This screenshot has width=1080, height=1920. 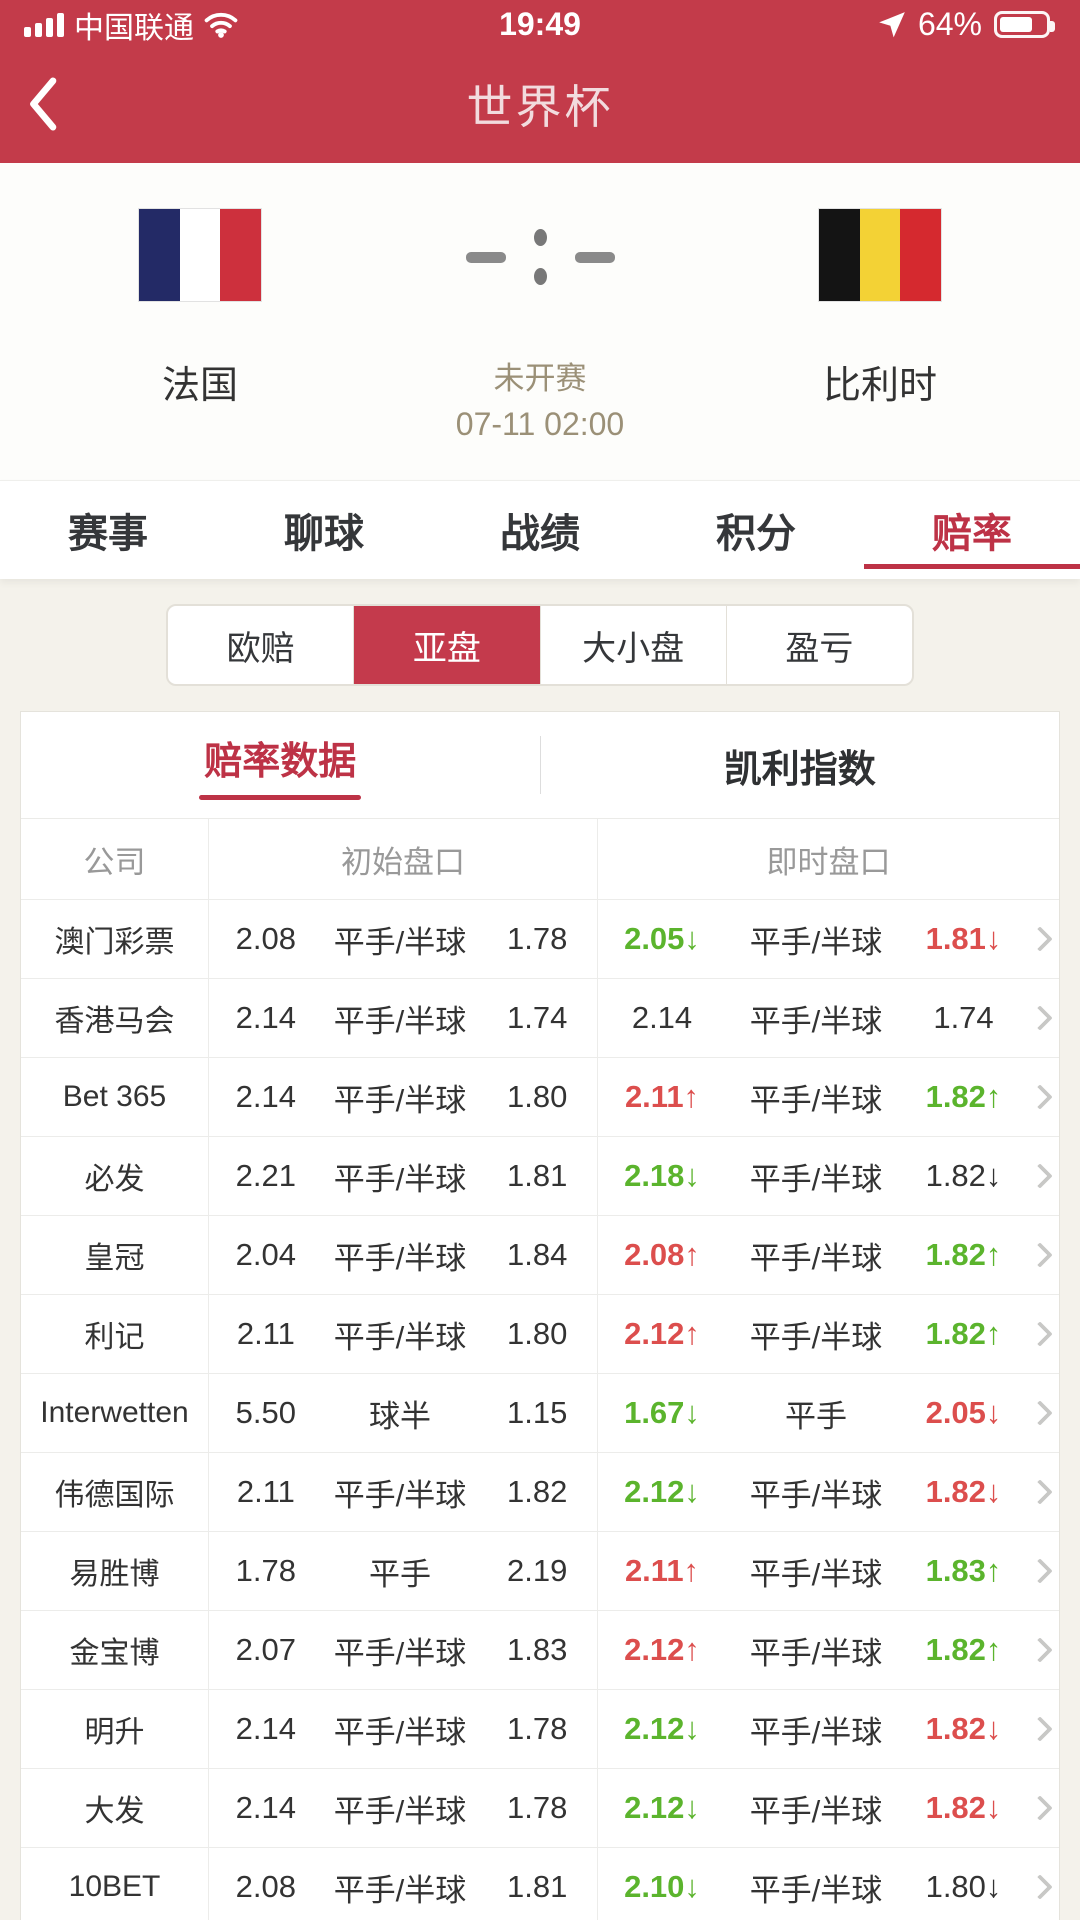 What do you see at coordinates (537, 1728) in the screenshot?
I see `initial-away-odds: 1.78` at bounding box center [537, 1728].